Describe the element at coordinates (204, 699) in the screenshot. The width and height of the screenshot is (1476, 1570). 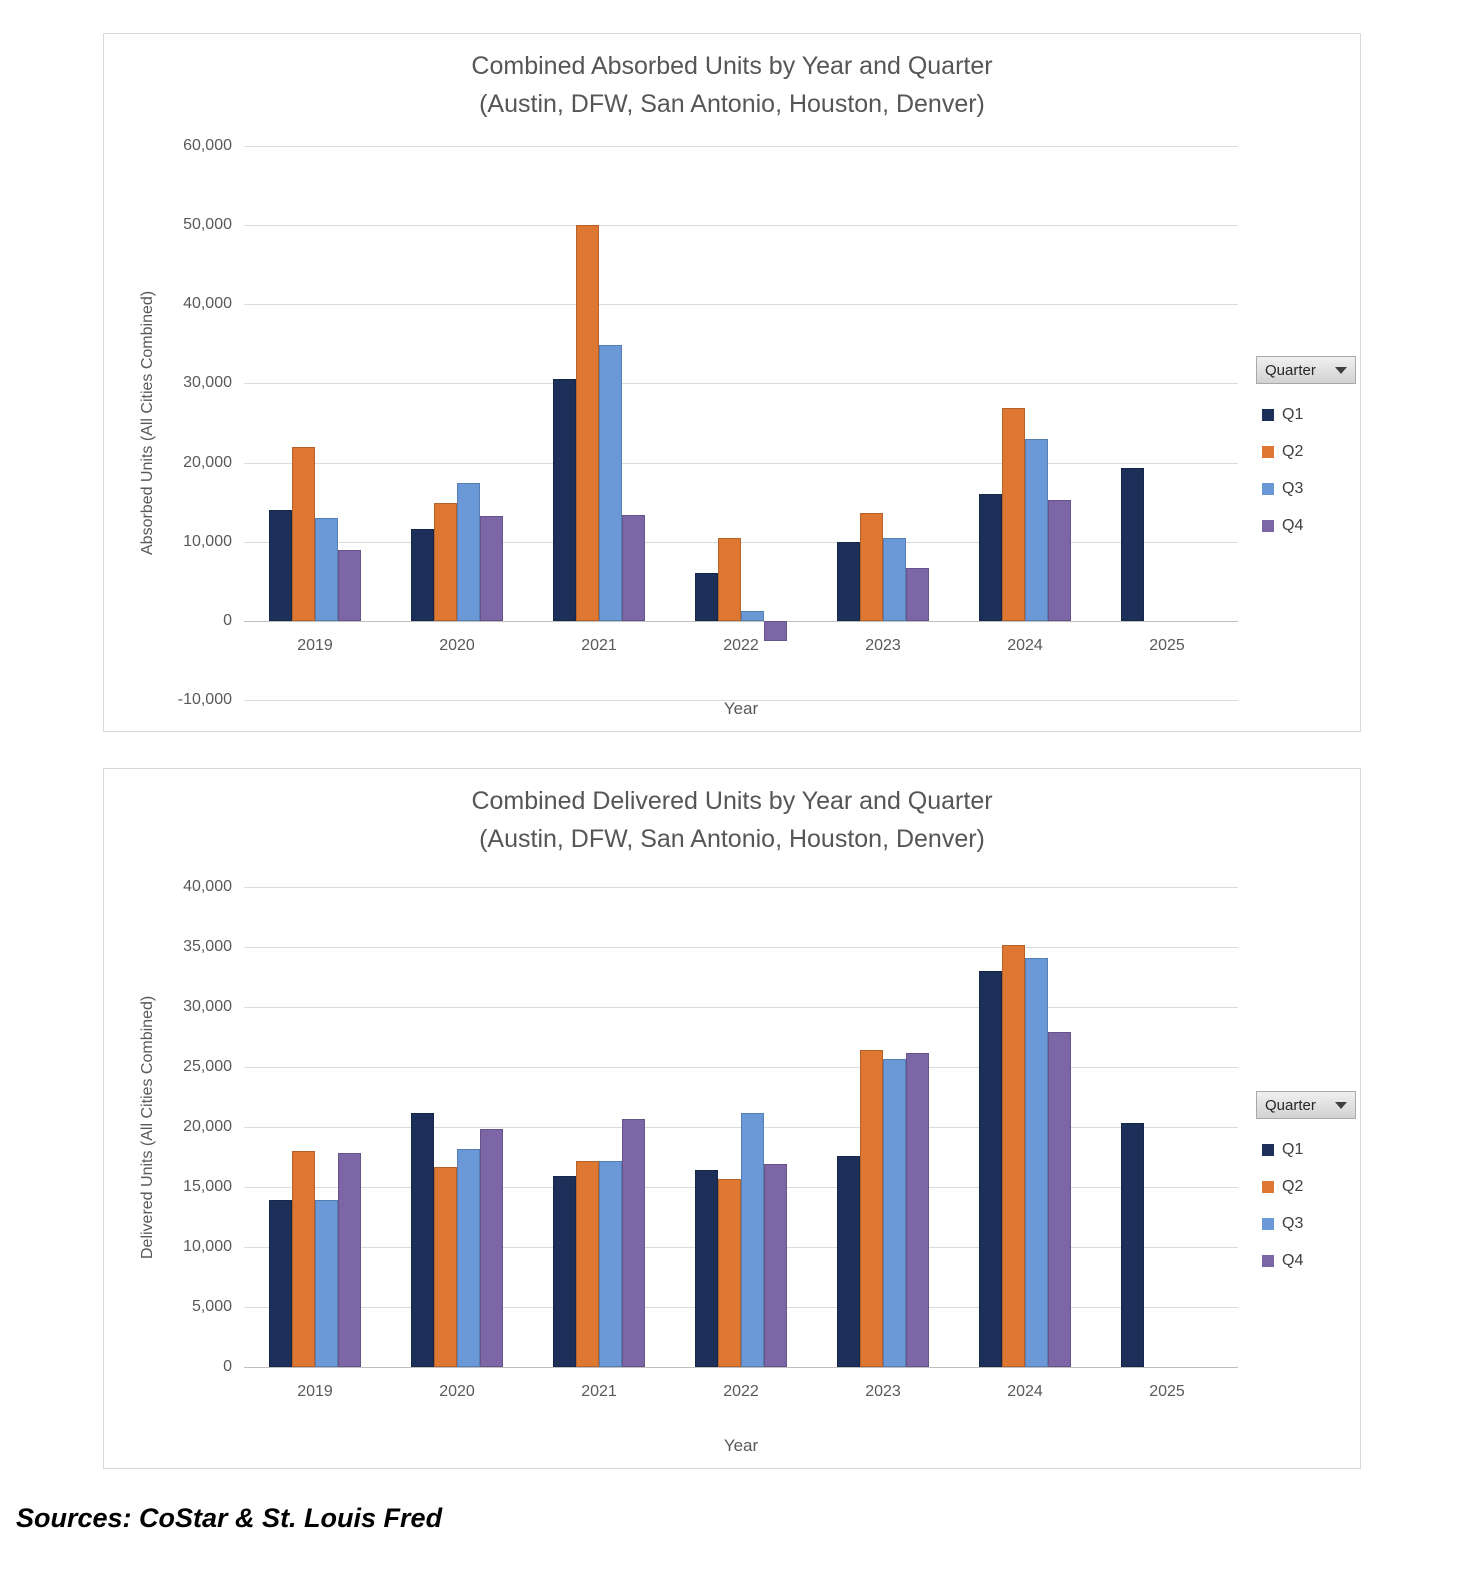
I see `y-tick-label: -10,000` at that location.